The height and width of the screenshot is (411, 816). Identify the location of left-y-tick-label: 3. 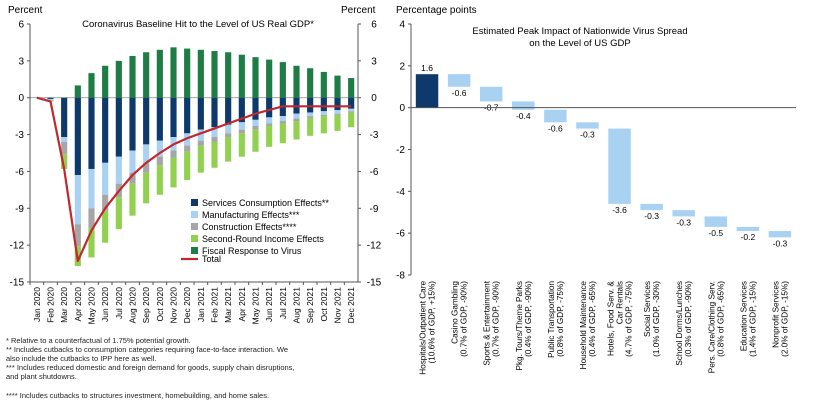
(21, 61).